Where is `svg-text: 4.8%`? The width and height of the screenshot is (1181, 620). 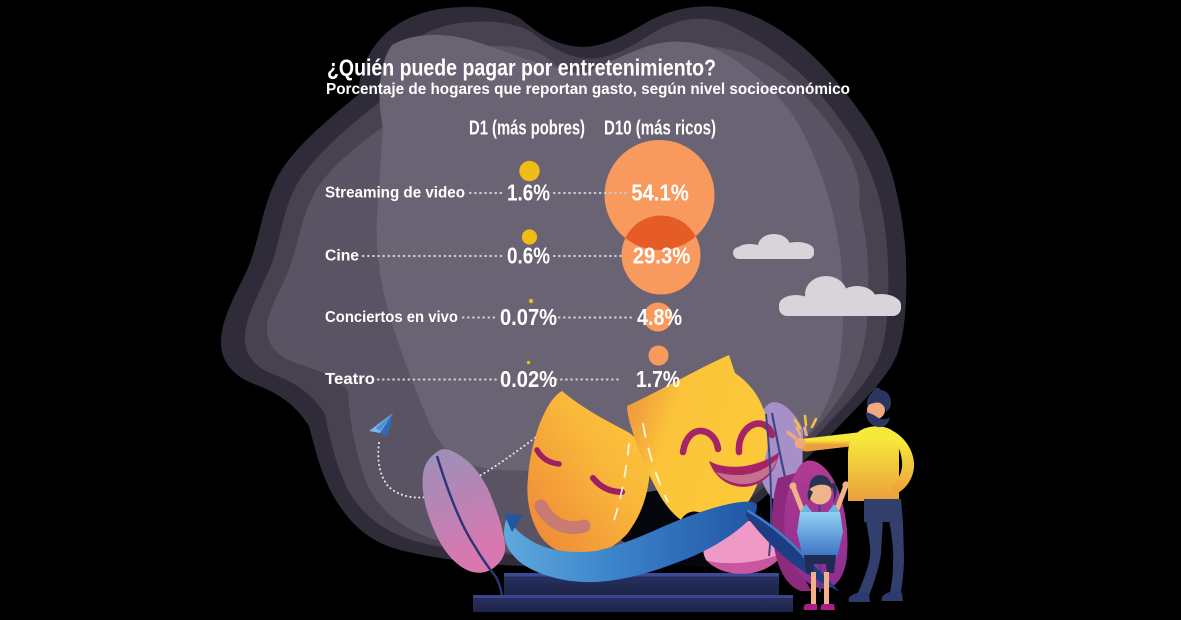 svg-text: 4.8% is located at coordinates (659, 317).